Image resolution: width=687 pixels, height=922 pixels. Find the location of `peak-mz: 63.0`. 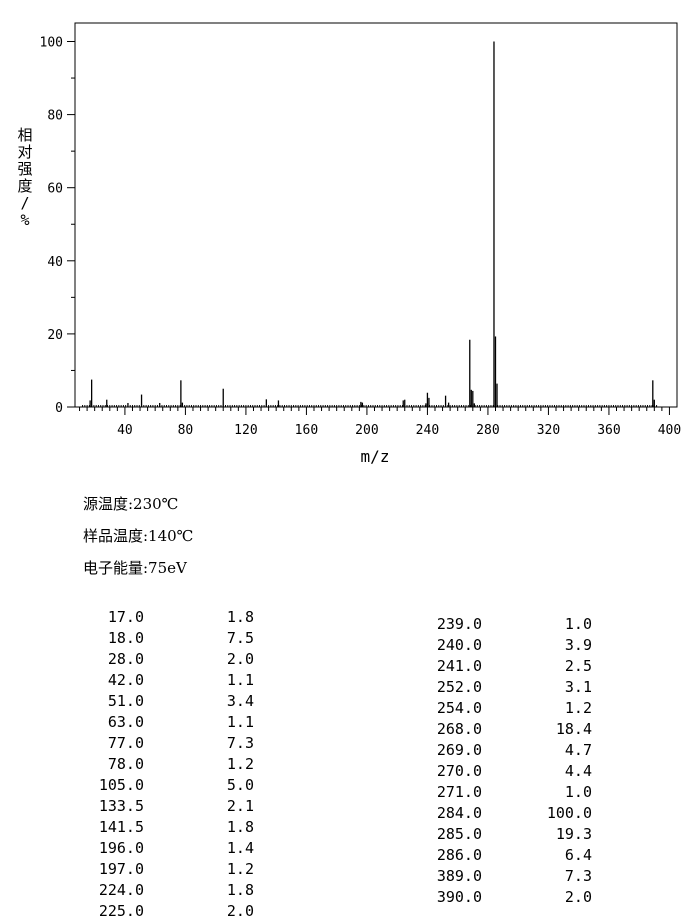

peak-mz: 63.0 is located at coordinates (125, 722).